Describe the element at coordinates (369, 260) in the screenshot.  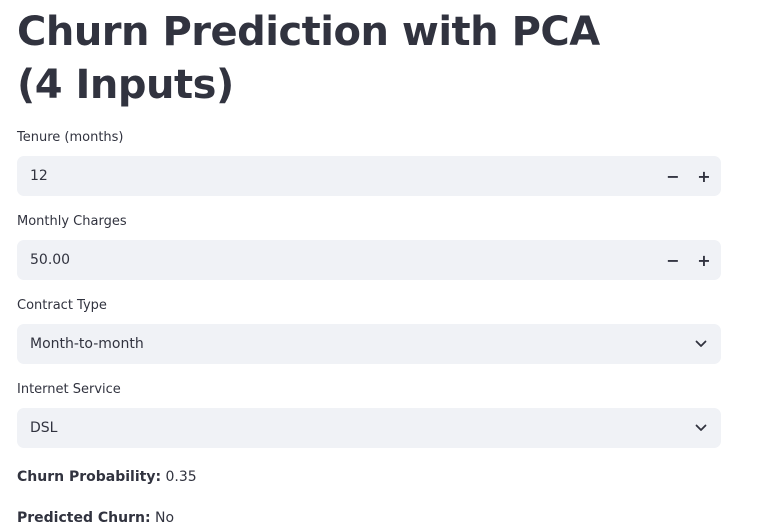
I see `monthly-charges-number-input: 50.00 − +` at that location.